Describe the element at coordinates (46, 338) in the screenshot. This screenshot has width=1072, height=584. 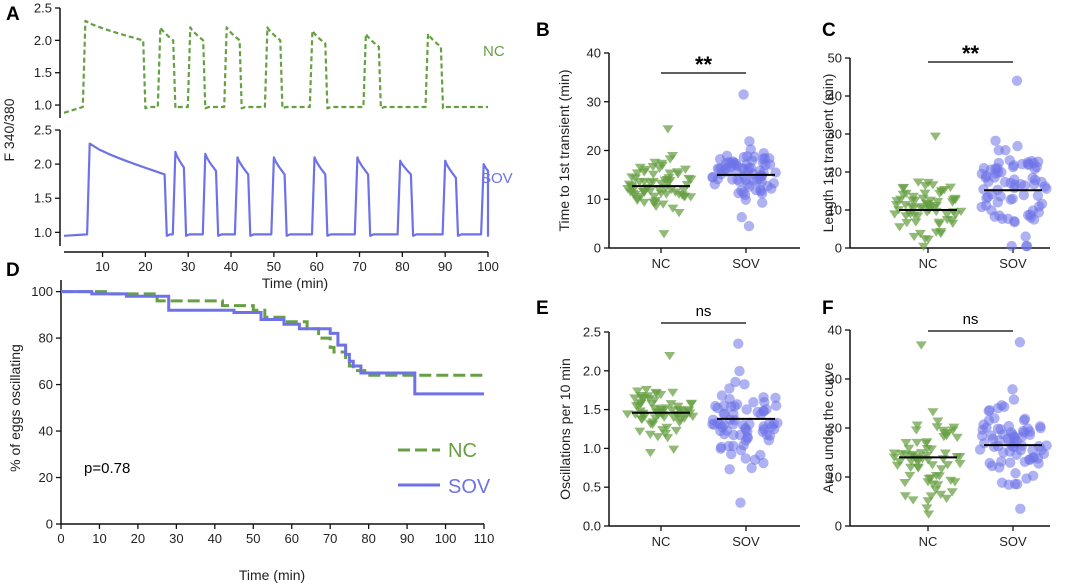
I see `y-tick-label: 80` at that location.